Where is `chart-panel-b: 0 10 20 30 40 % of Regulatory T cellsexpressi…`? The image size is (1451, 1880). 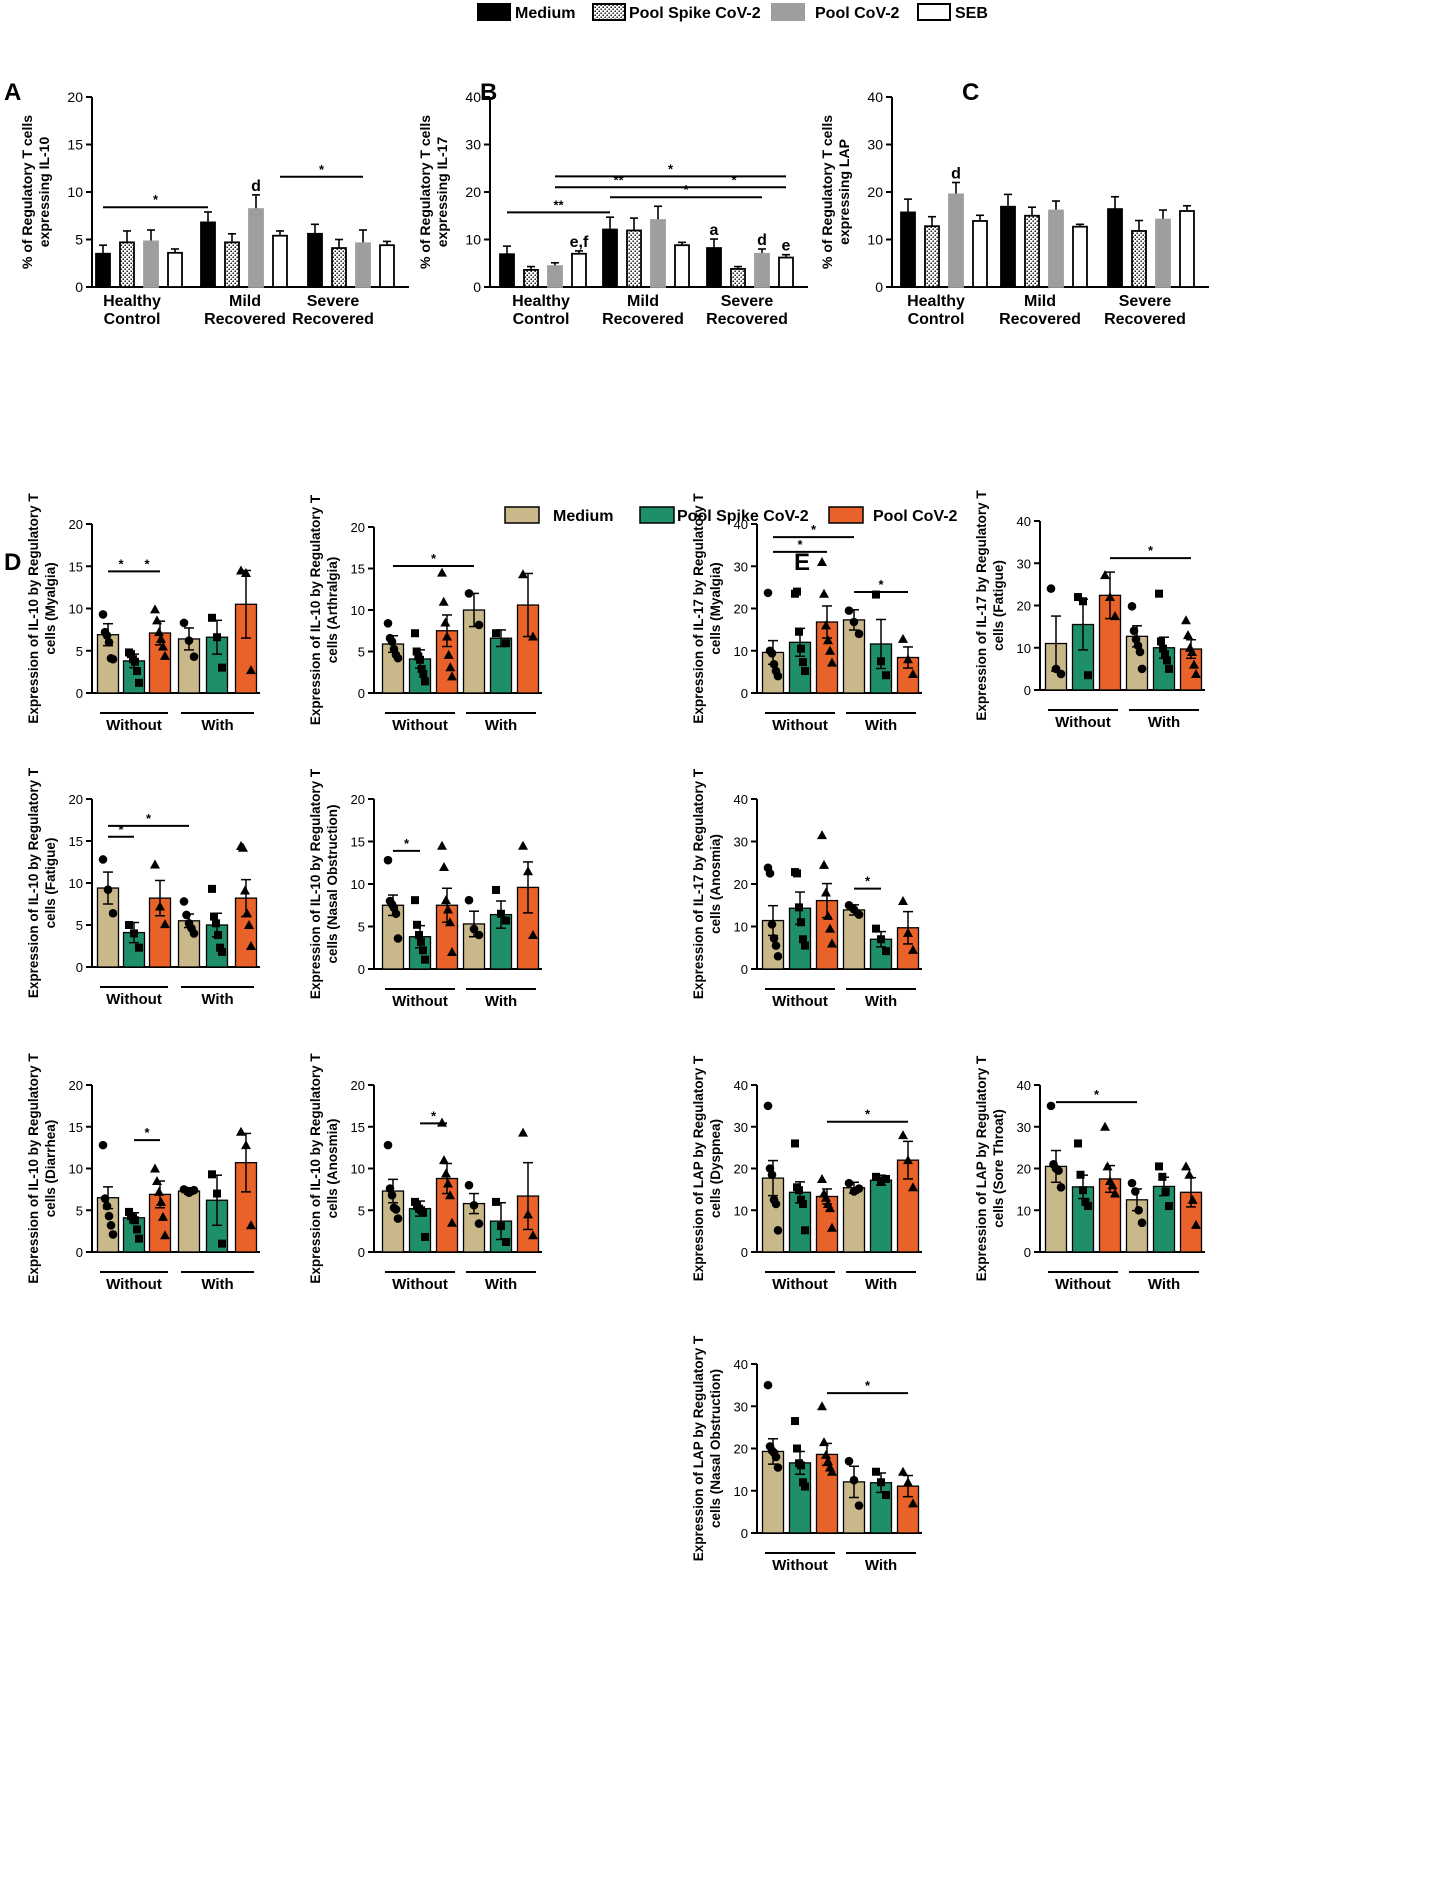
chart-panel-b: 0 10 20 30 40 % of Regulatory T cellsexpressi… is located at coordinates (612, 208).